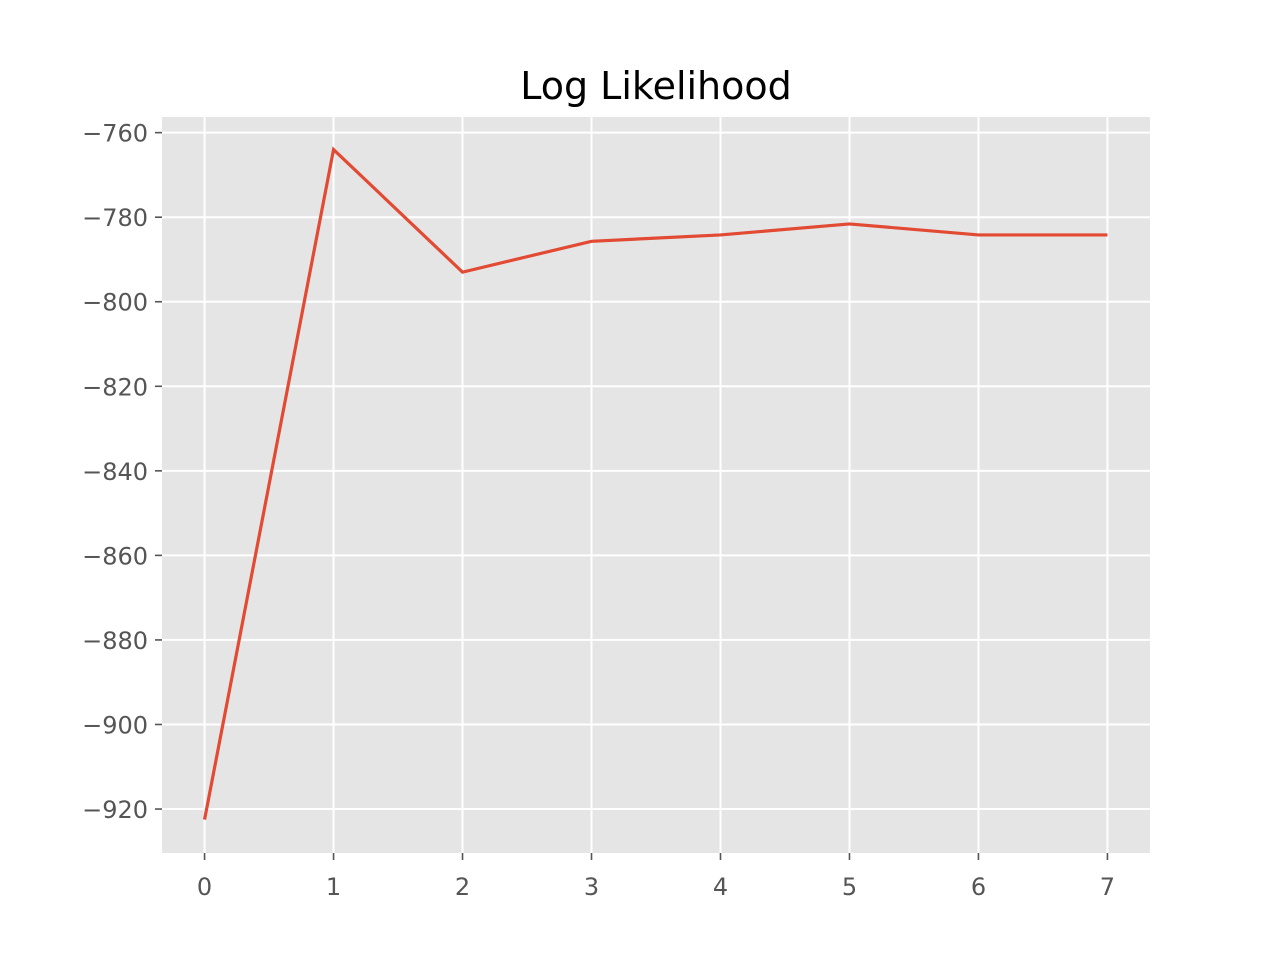 Image resolution: width=1280 pixels, height=960 pixels. I want to click on y-tick-label: −840, so click(115, 472).